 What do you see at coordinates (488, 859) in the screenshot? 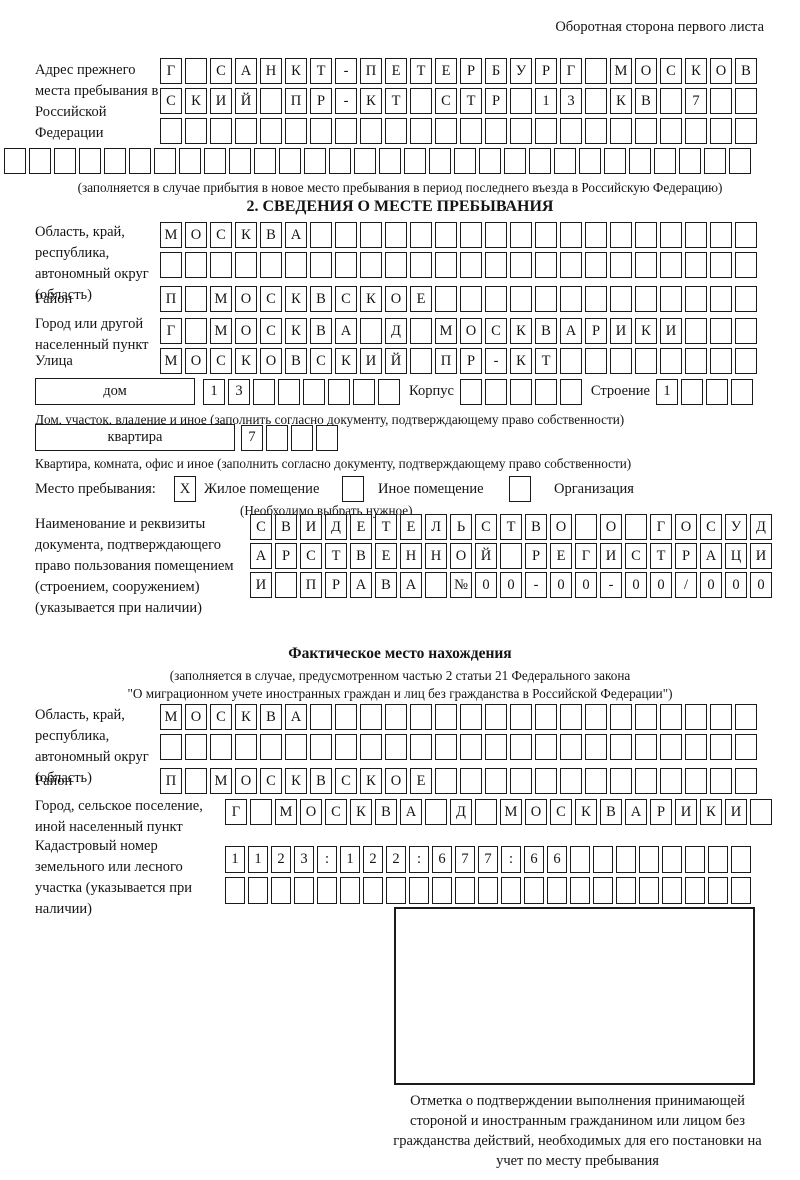
I see `char-box: 7` at bounding box center [488, 859].